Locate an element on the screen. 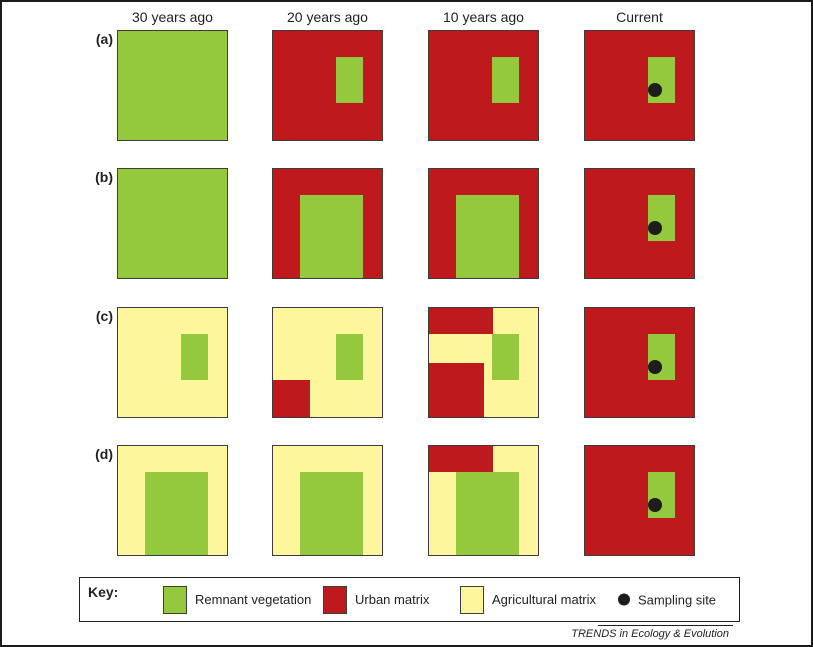 This screenshot has height=647, width=813. journal-credit: TRENDS in Ecology & Evolution is located at coordinates (650, 634).